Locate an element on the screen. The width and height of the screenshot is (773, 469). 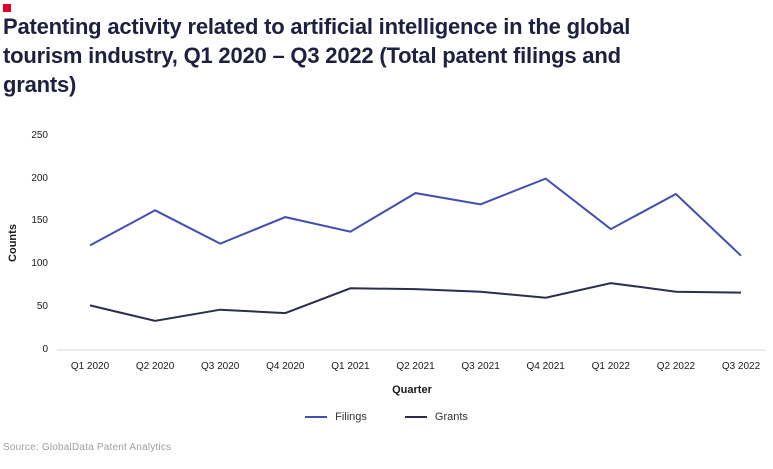
source-note: Source: GlobalData Patent Analytics is located at coordinates (87, 447).